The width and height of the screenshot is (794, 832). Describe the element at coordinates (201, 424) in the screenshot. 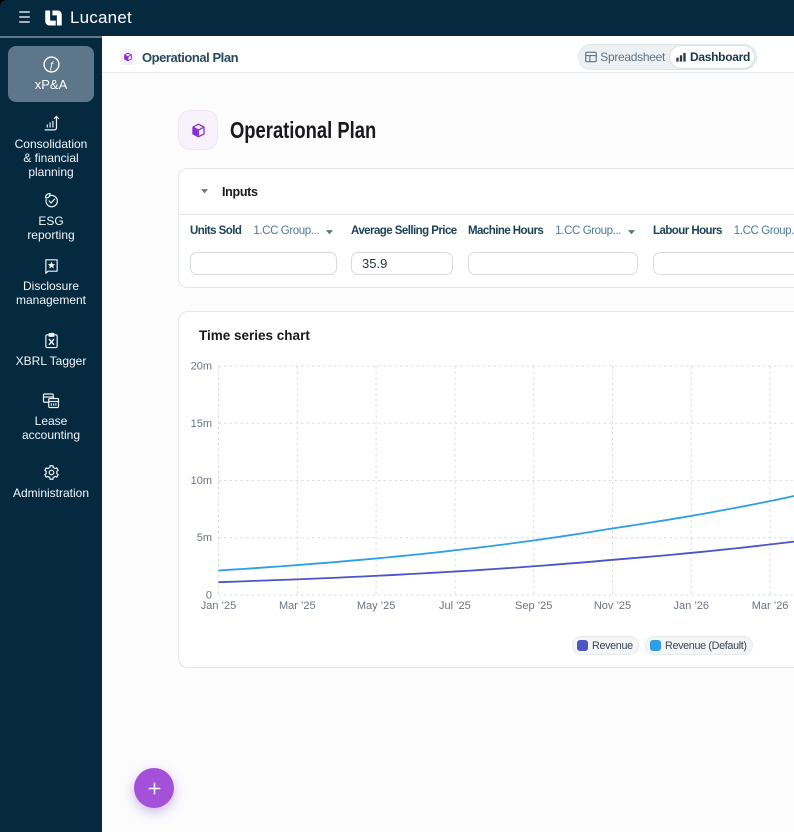

I see `svg-text: 15m` at that location.